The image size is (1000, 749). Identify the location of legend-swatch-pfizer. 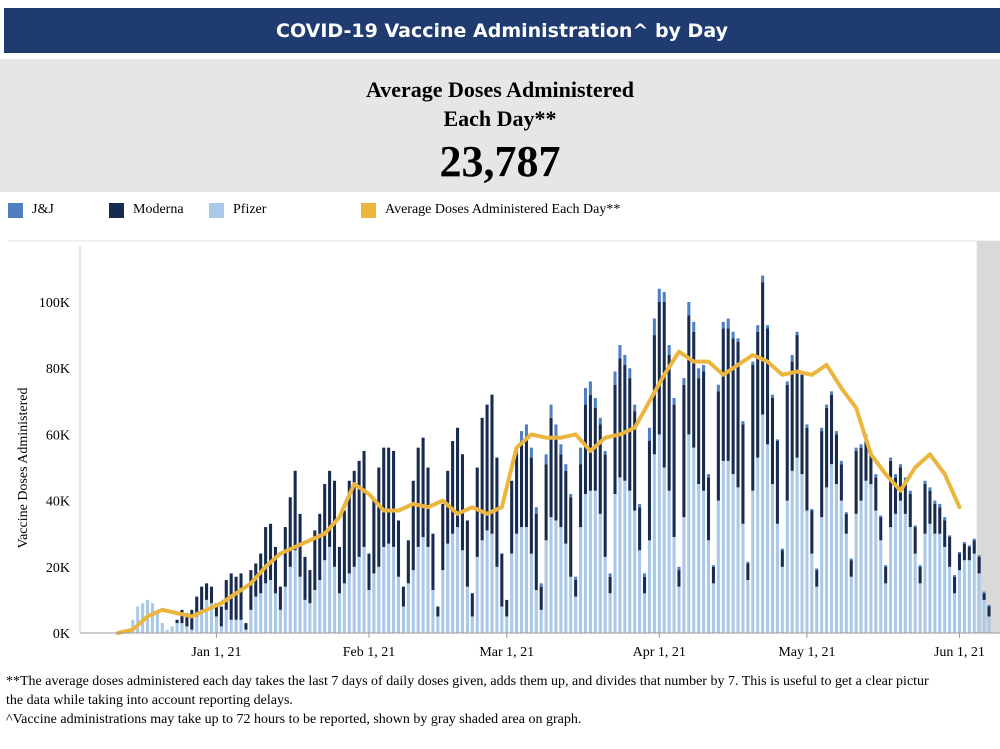
(216, 210).